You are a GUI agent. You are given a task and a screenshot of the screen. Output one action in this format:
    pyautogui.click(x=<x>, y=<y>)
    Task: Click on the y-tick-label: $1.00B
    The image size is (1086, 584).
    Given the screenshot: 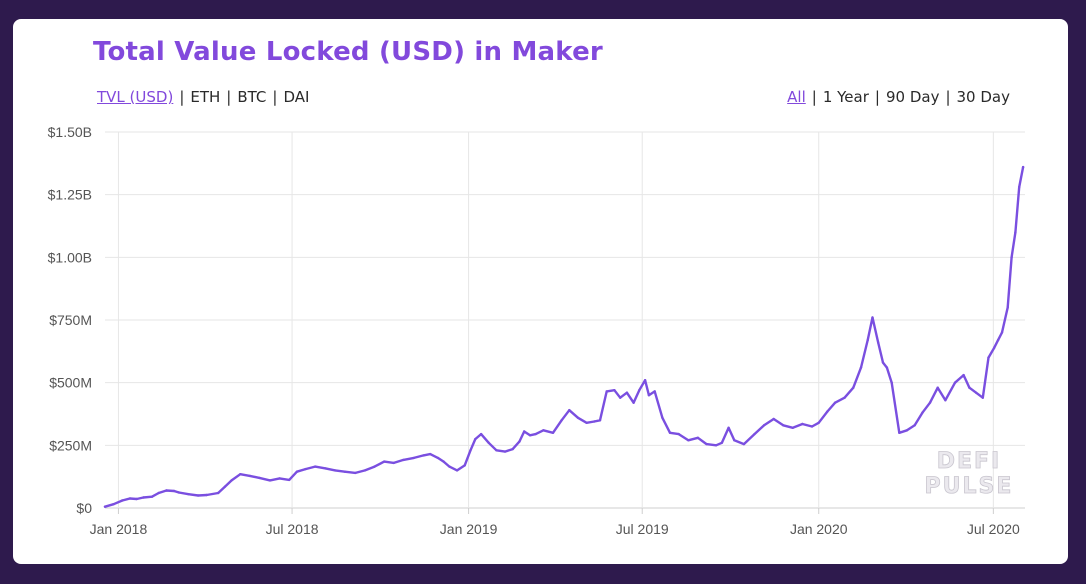 What is the action you would take?
    pyautogui.click(x=70, y=257)
    